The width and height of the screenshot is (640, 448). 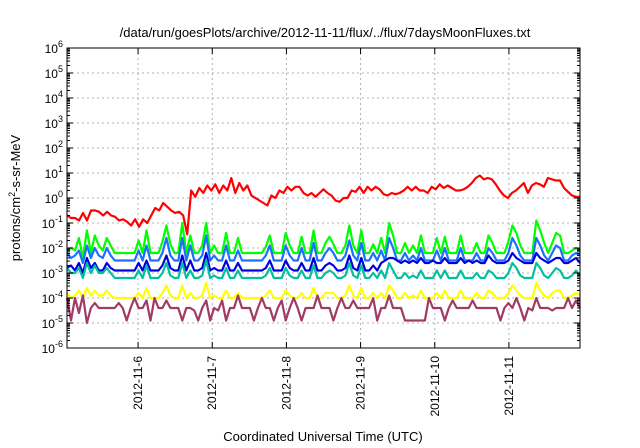 What do you see at coordinates (286, 383) in the screenshot?
I see `x-tick-label: 2012-11-8` at bounding box center [286, 383].